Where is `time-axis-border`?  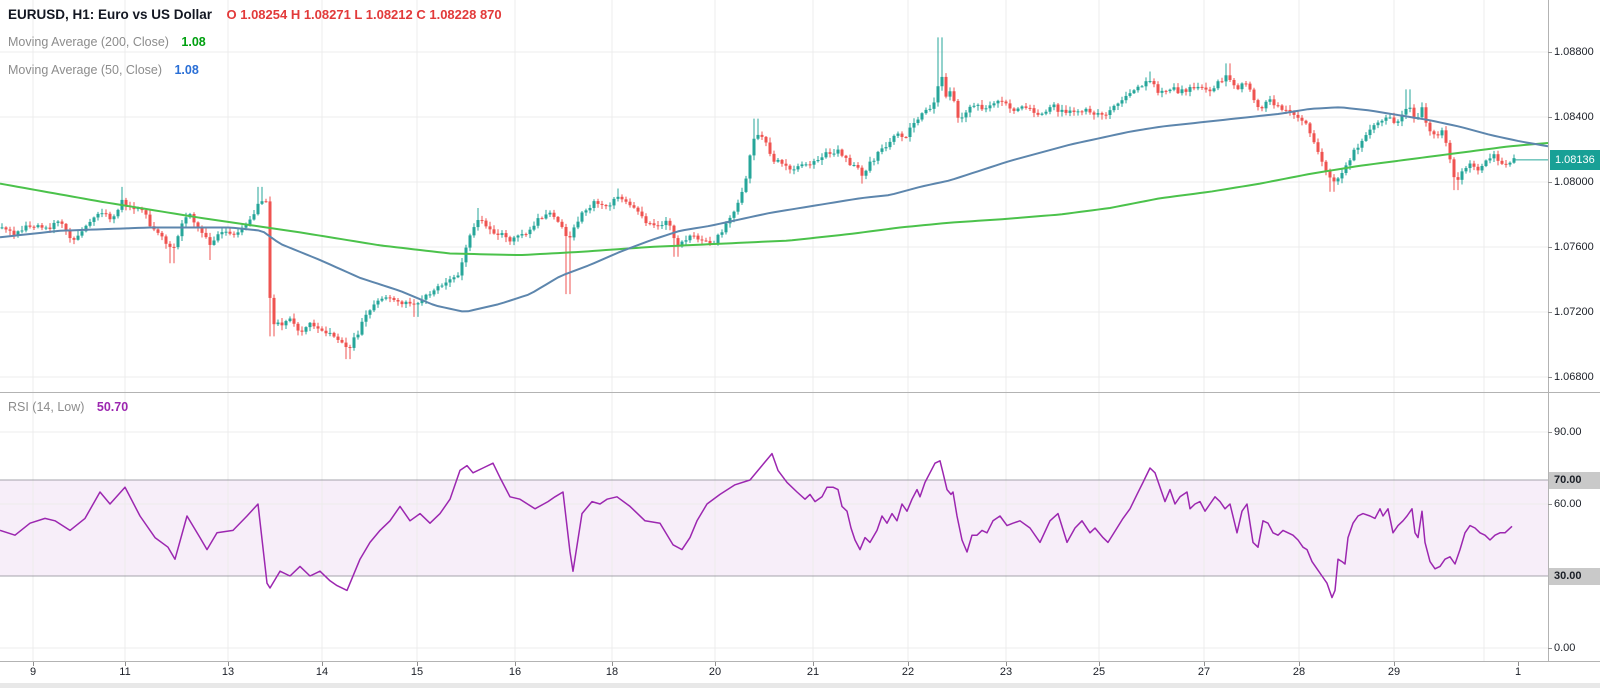
time-axis-border is located at coordinates (800, 661).